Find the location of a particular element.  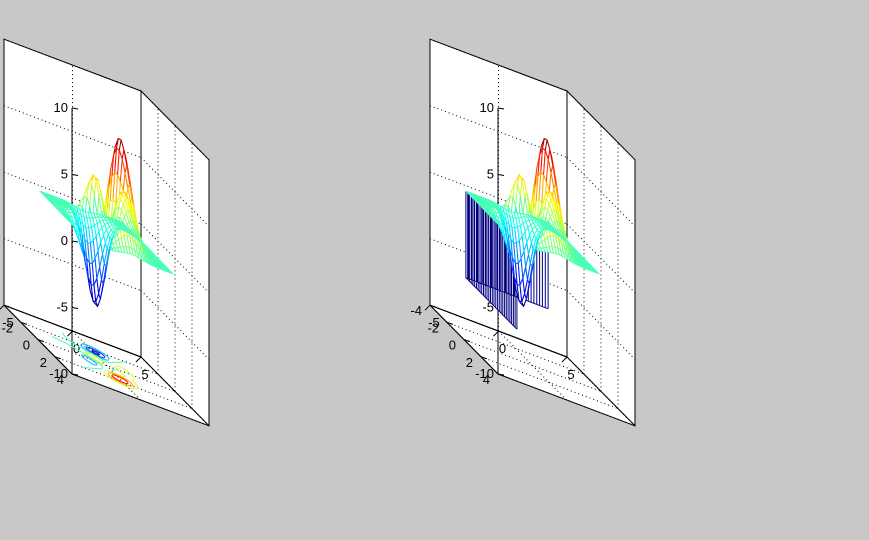

contour-lines is located at coordinates (95, 361).